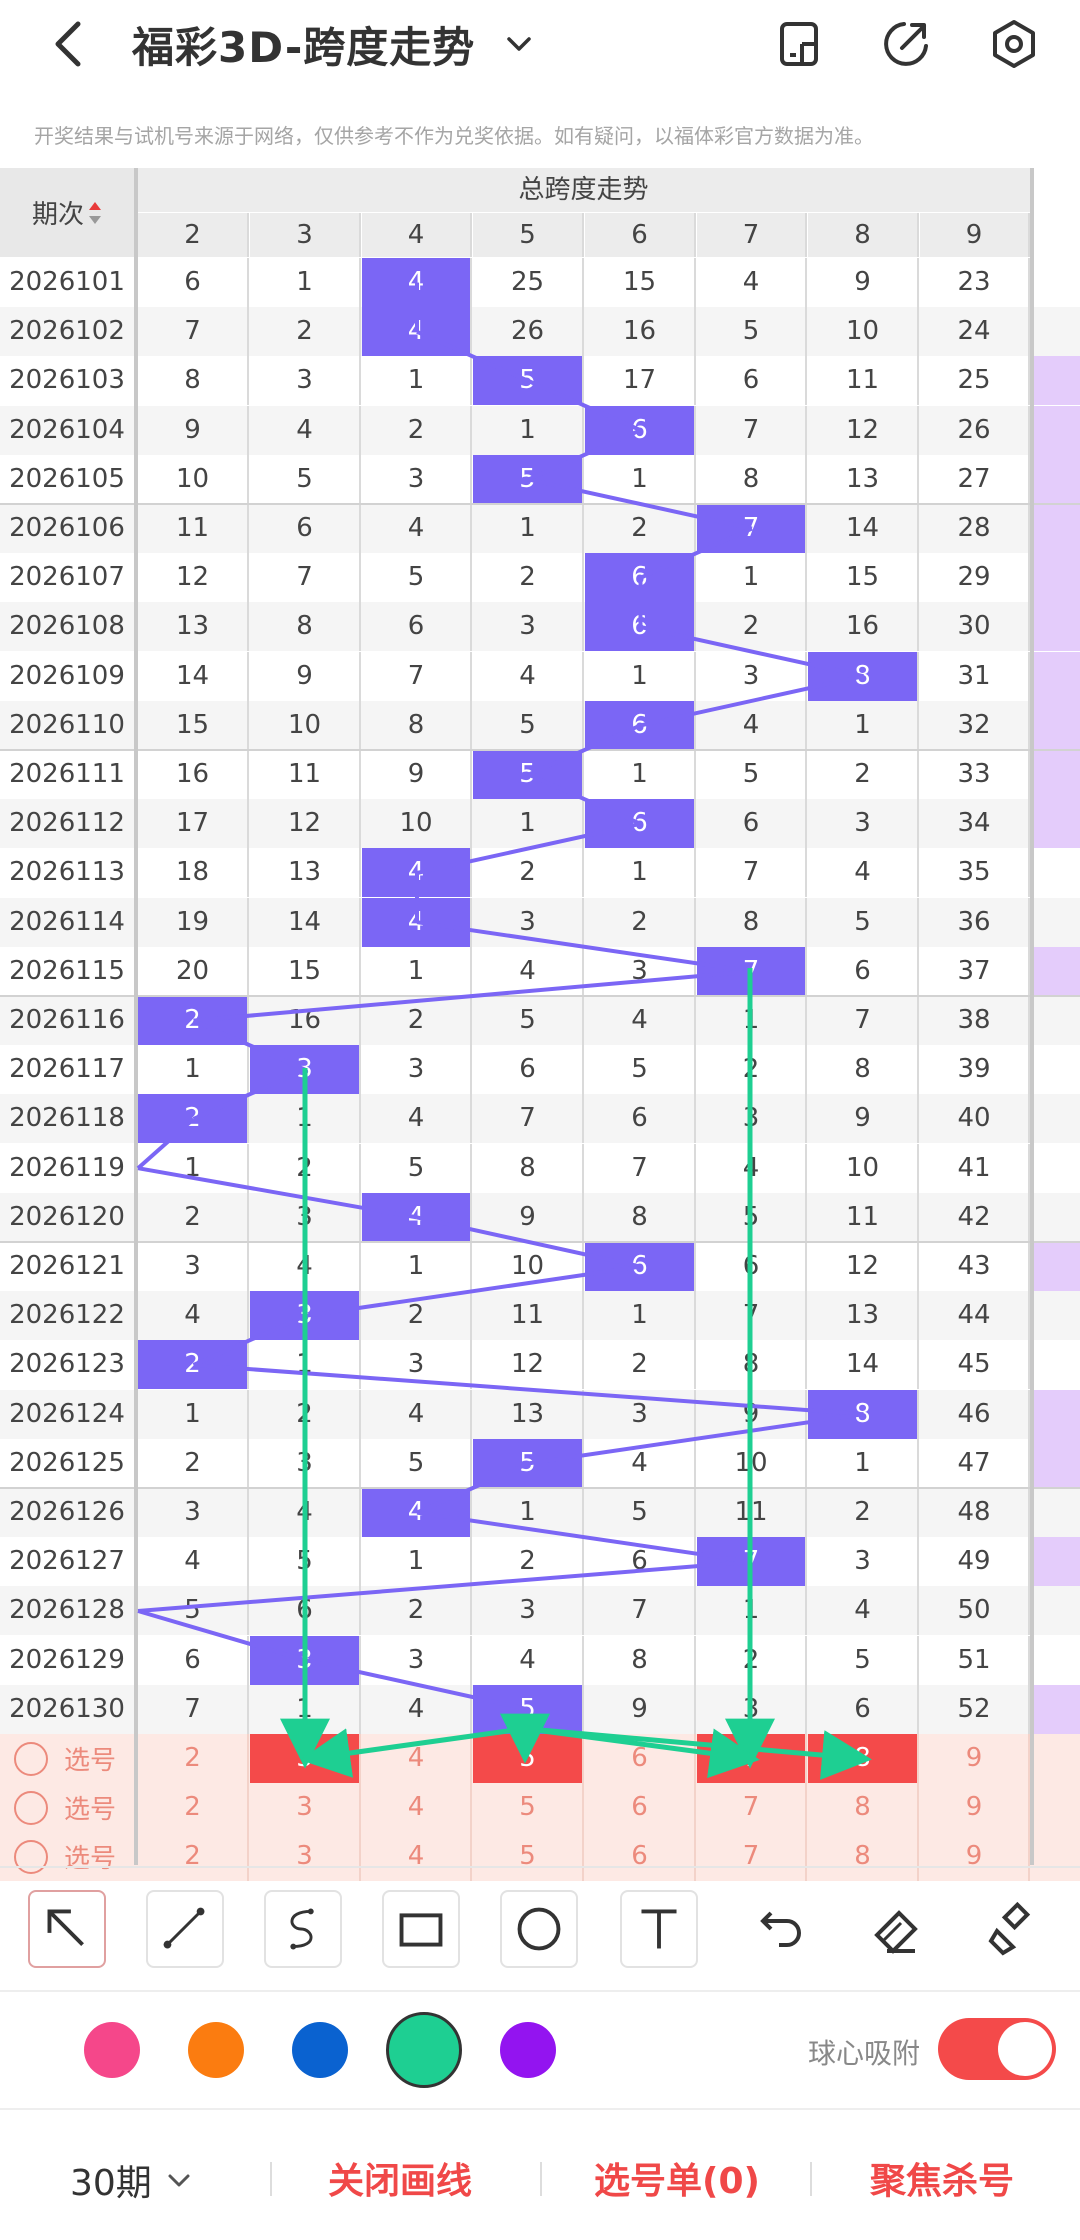  What do you see at coordinates (417, 381) in the screenshot?
I see `miss-count-cell: 1` at bounding box center [417, 381].